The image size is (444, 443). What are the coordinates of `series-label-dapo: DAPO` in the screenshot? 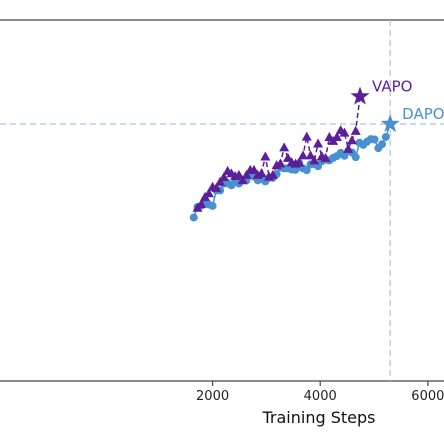 It's located at (423, 114).